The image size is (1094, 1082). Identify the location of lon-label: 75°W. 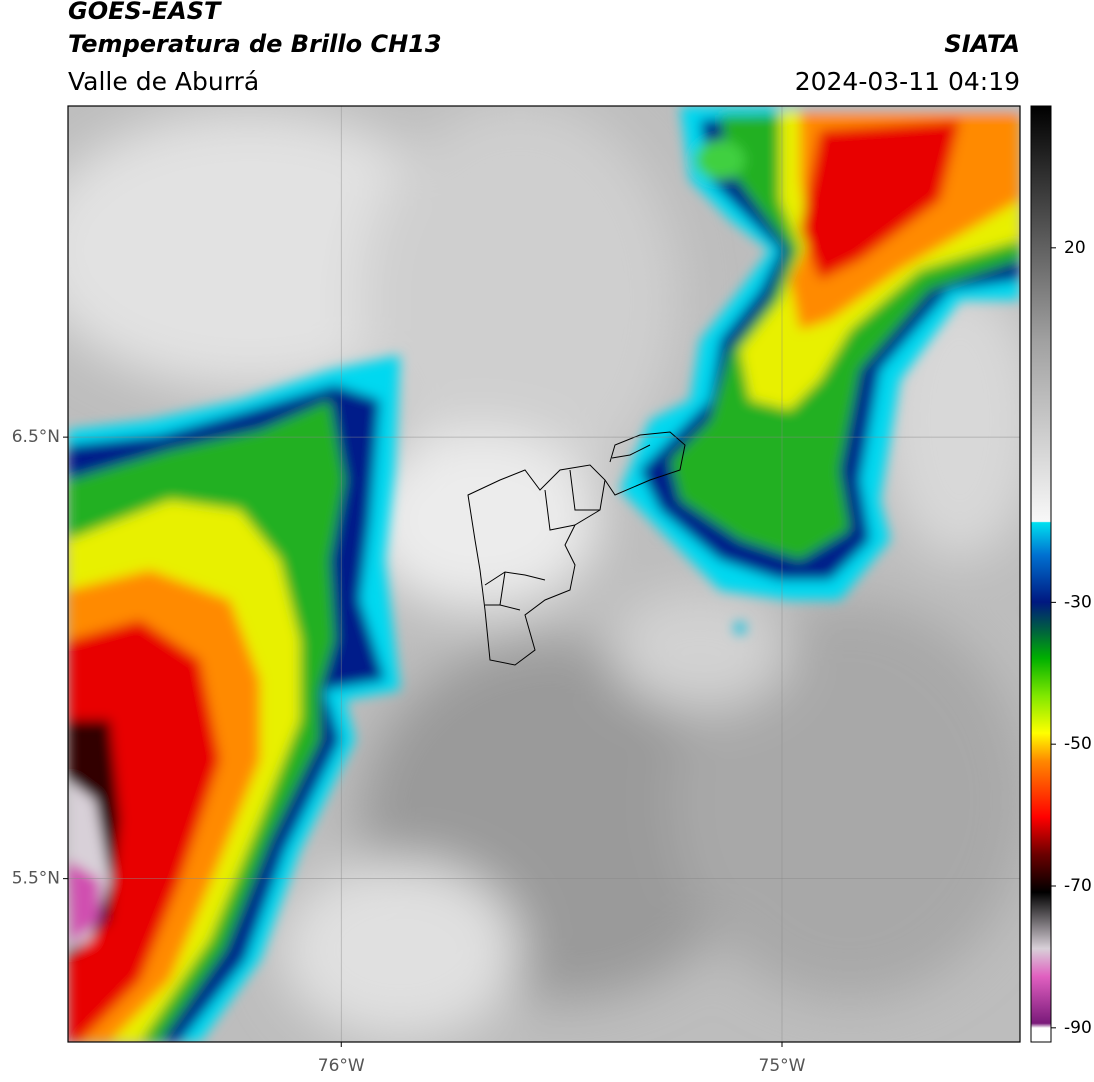
(782, 1066).